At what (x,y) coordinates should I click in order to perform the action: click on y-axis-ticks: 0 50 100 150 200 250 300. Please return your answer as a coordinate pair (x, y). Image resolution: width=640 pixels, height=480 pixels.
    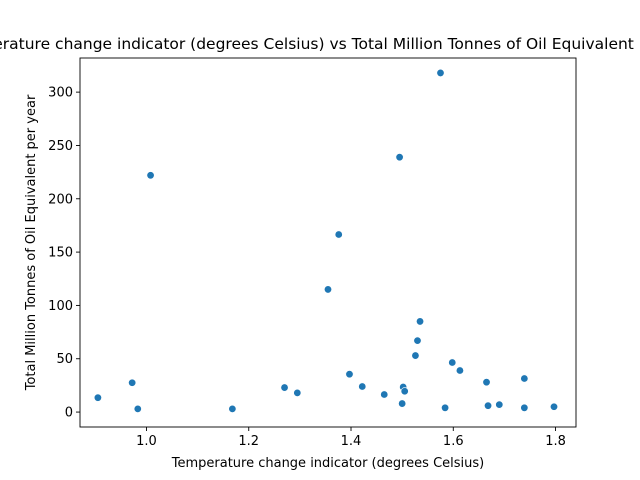
    Looking at the image, I should click on (64, 253).